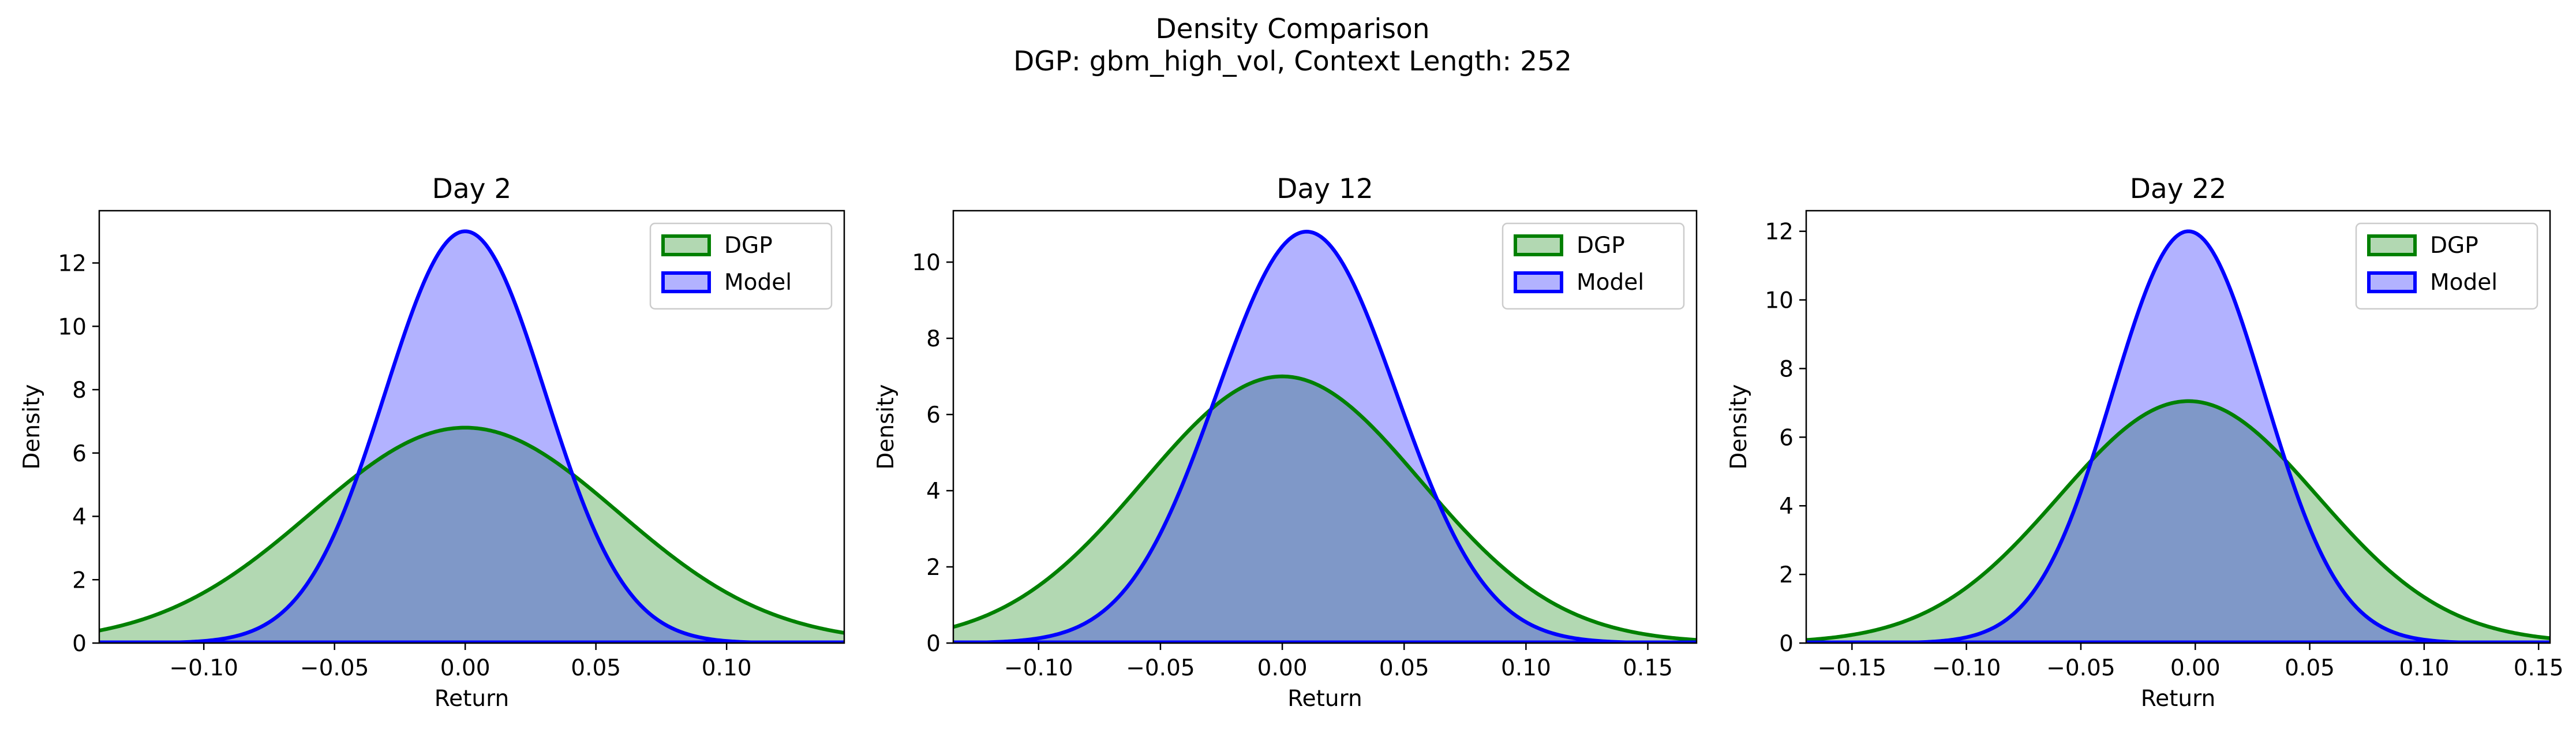  What do you see at coordinates (2178, 189) in the screenshot?
I see `subplot-title: Day 22` at bounding box center [2178, 189].